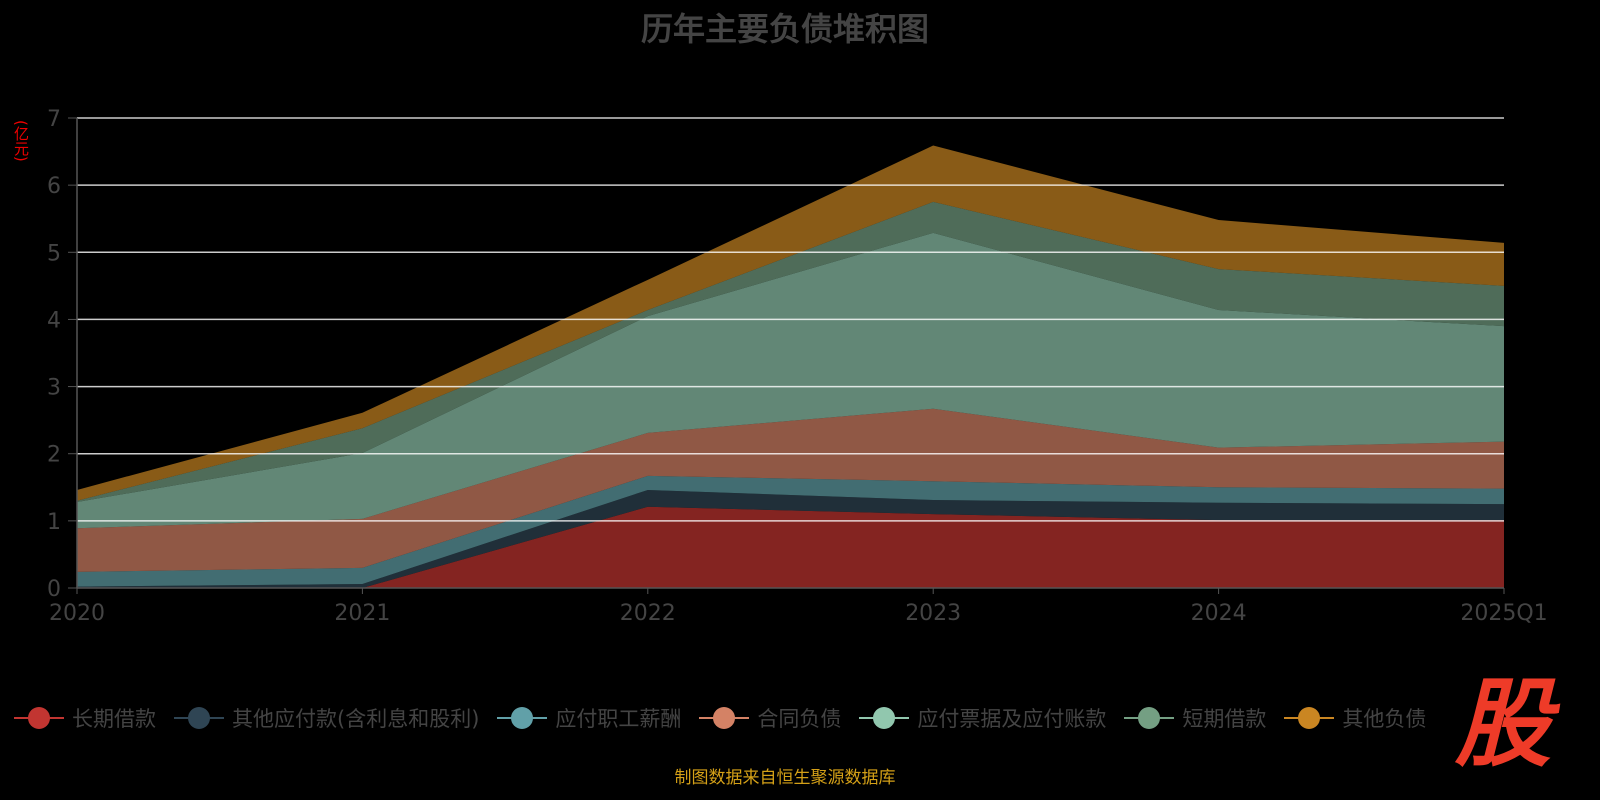 The width and height of the screenshot is (1600, 800). Describe the element at coordinates (114, 719) in the screenshot. I see `legend-label: 长期借款` at that location.